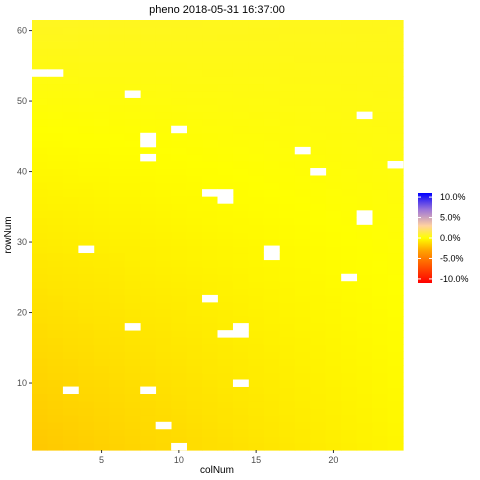 The height and width of the screenshot is (480, 480). I want to click on missing-cell, so click(70, 390).